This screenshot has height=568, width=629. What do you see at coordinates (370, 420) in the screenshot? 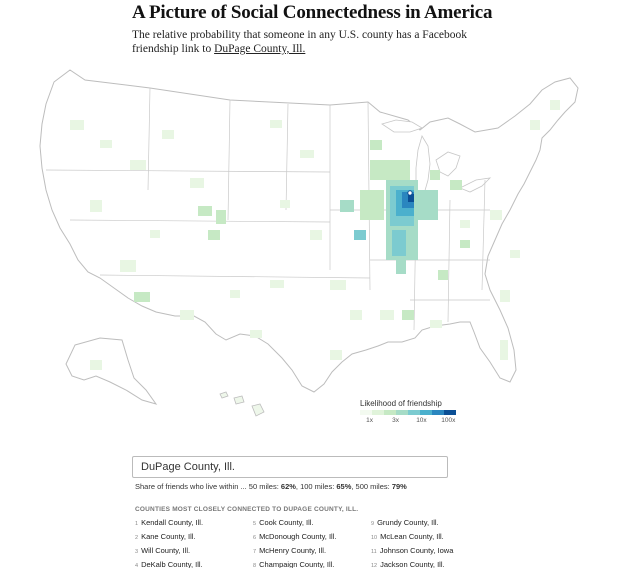
I see `legend-tick-label: 1x` at bounding box center [370, 420].